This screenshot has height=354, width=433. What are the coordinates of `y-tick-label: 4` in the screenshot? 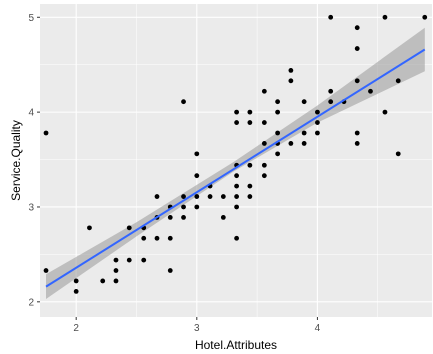 It's located at (31, 113).